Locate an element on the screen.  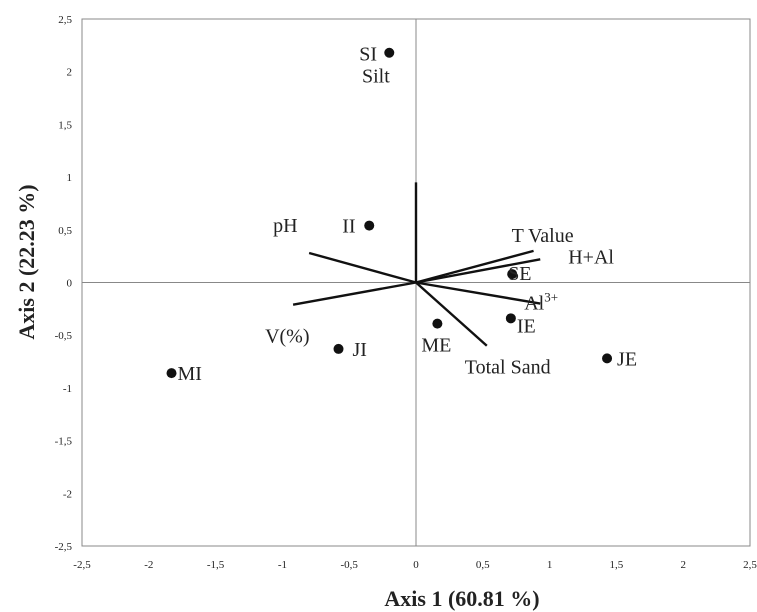
x-tick-label: -1 is located at coordinates (282, 565).